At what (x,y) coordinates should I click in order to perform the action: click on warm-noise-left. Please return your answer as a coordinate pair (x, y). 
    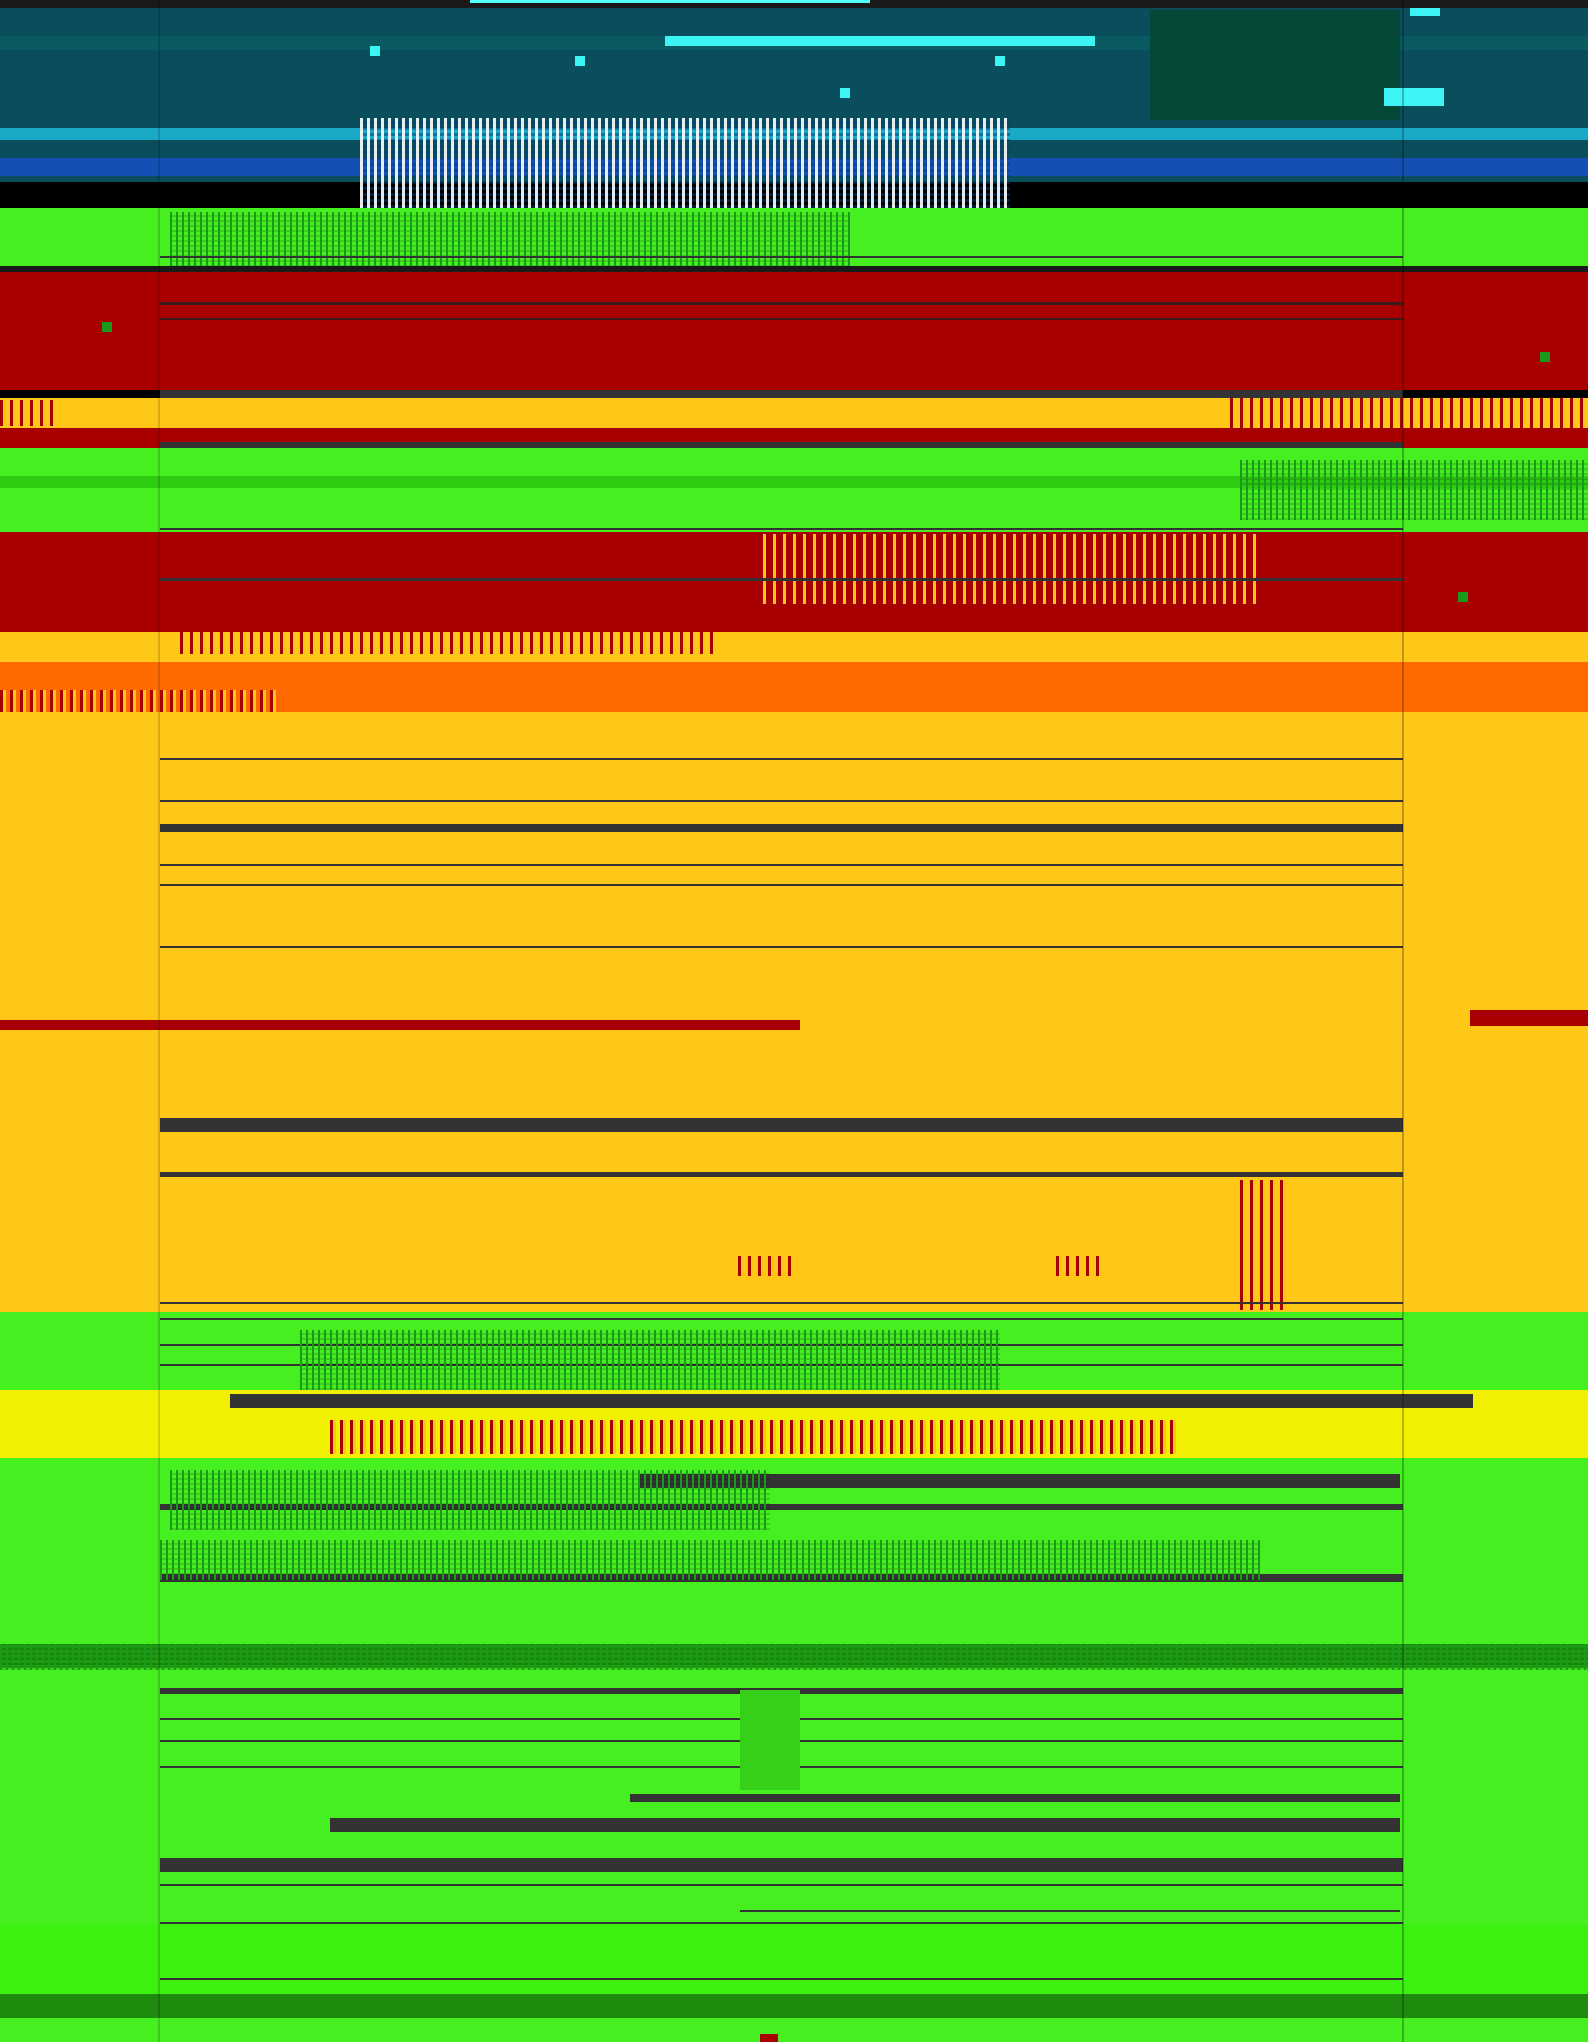
    Looking at the image, I should click on (30, 413).